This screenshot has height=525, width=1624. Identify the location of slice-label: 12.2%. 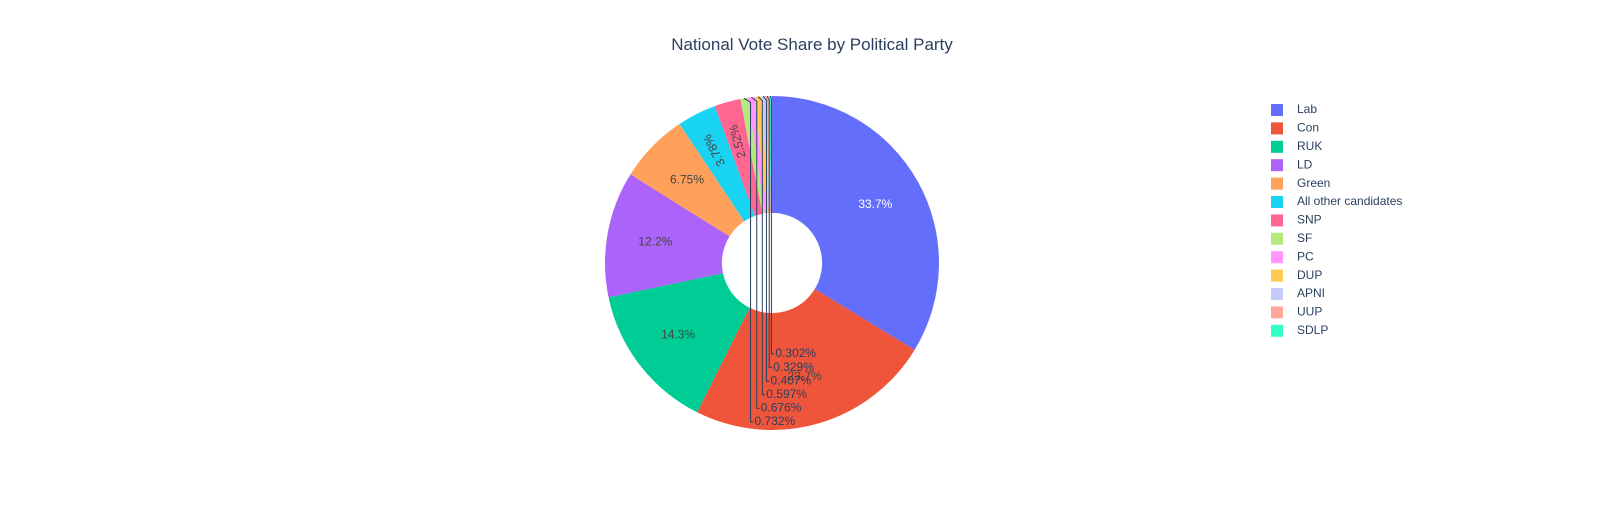
(655, 241).